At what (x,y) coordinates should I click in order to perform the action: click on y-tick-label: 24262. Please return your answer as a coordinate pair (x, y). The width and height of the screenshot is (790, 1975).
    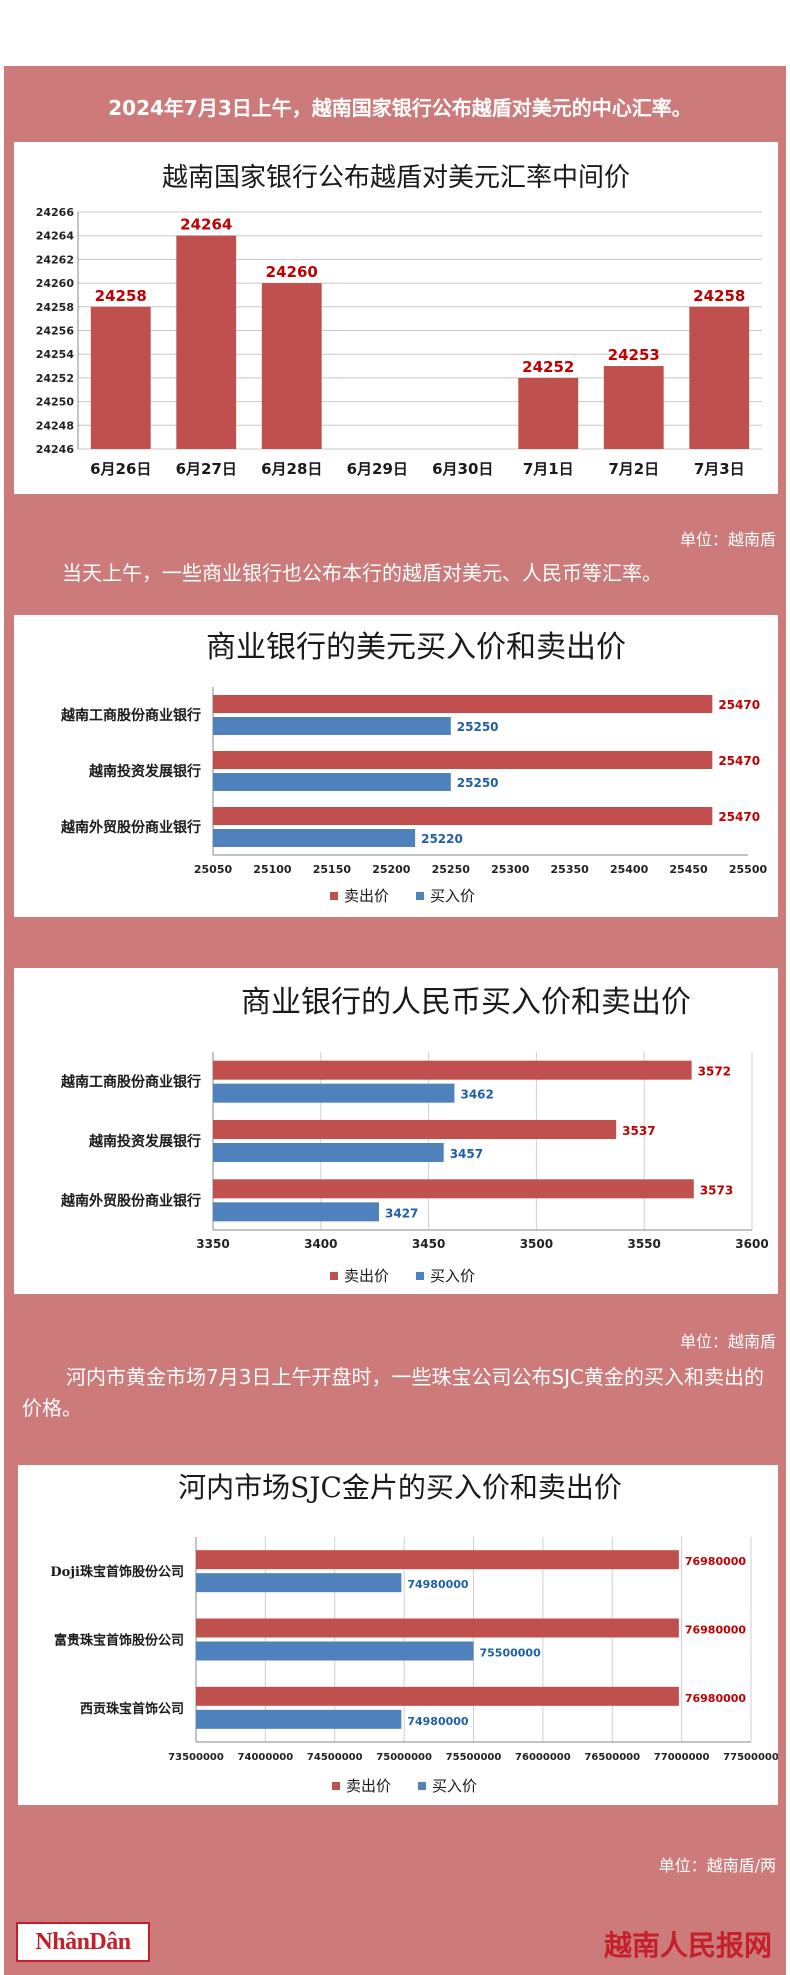
    Looking at the image, I should click on (55, 259).